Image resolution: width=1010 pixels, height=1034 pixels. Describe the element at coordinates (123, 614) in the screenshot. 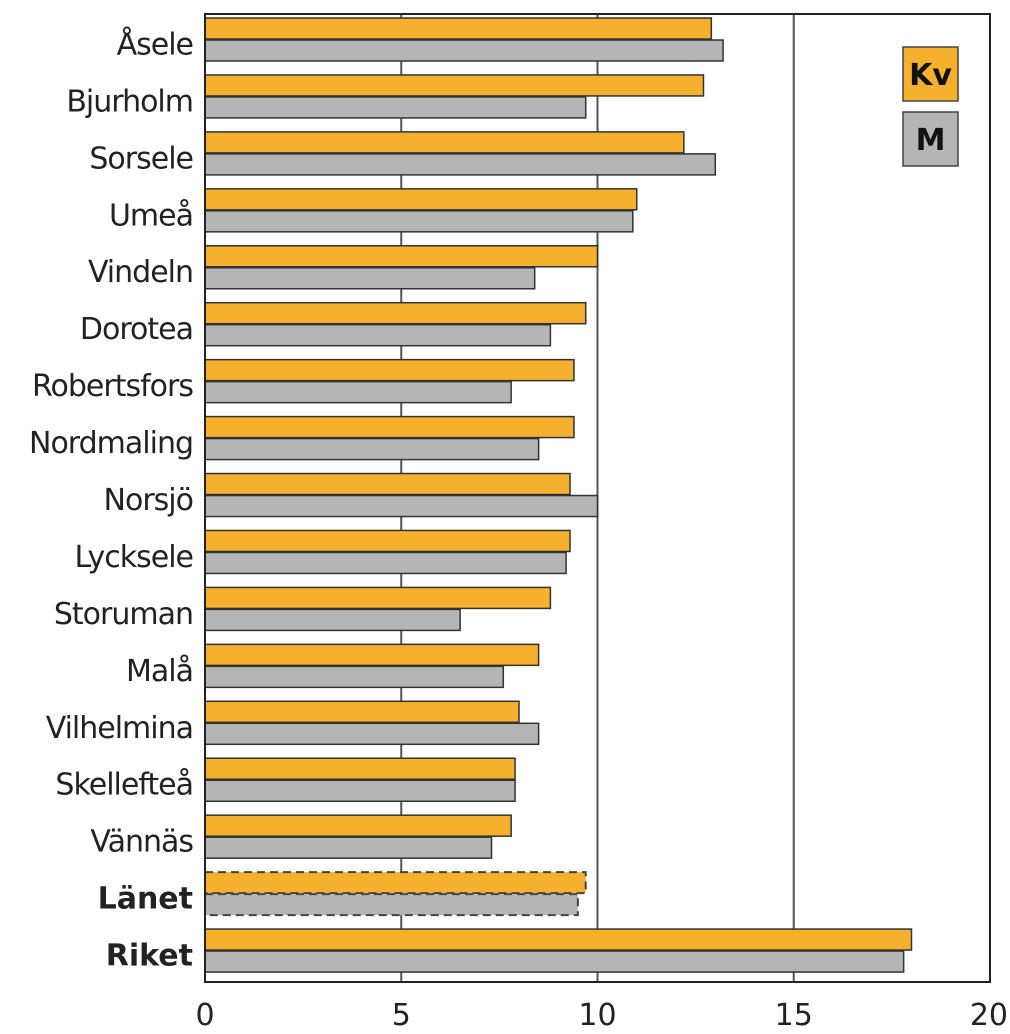

I see `category-label: Storuman` at that location.